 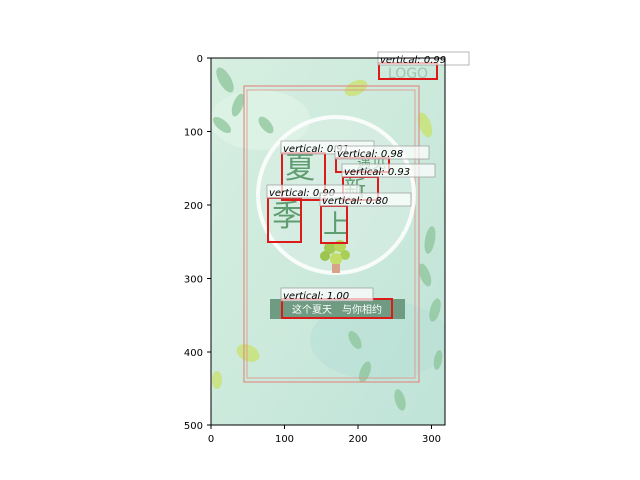 I want to click on x-tick-label: 0, so click(x=211, y=439).